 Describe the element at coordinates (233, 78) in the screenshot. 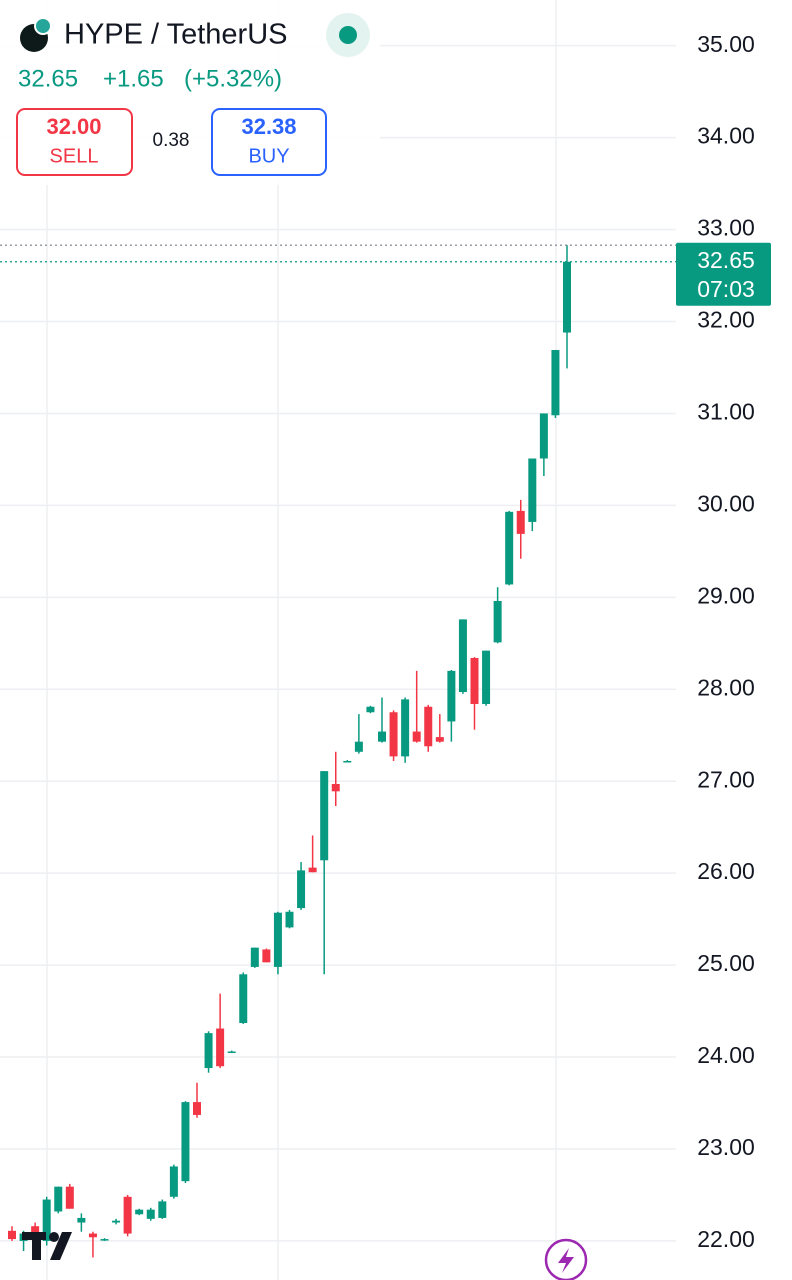

I see `price-change-pct: (+5.32%)` at that location.